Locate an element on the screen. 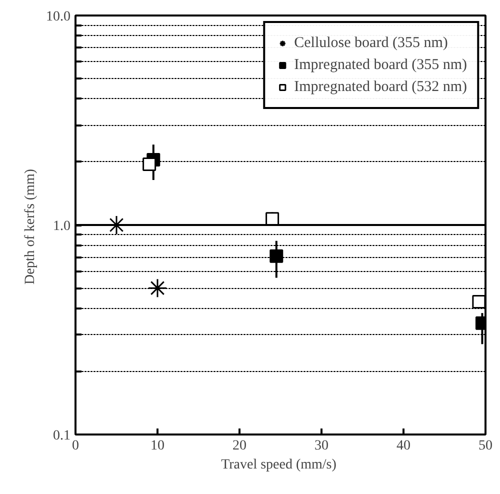 The width and height of the screenshot is (500, 494). x-tick-label: 0 is located at coordinates (75, 446).